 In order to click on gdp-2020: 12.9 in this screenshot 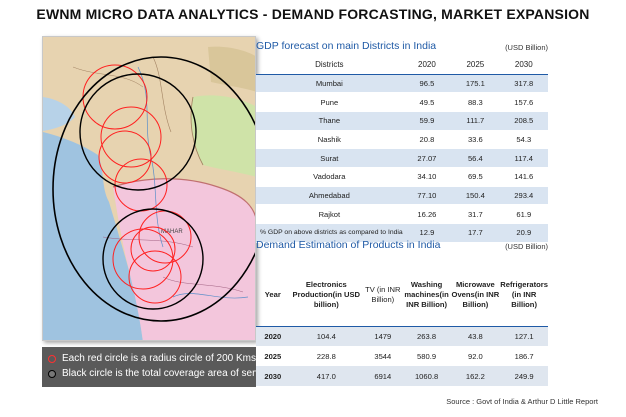, I will do `click(427, 233)`.